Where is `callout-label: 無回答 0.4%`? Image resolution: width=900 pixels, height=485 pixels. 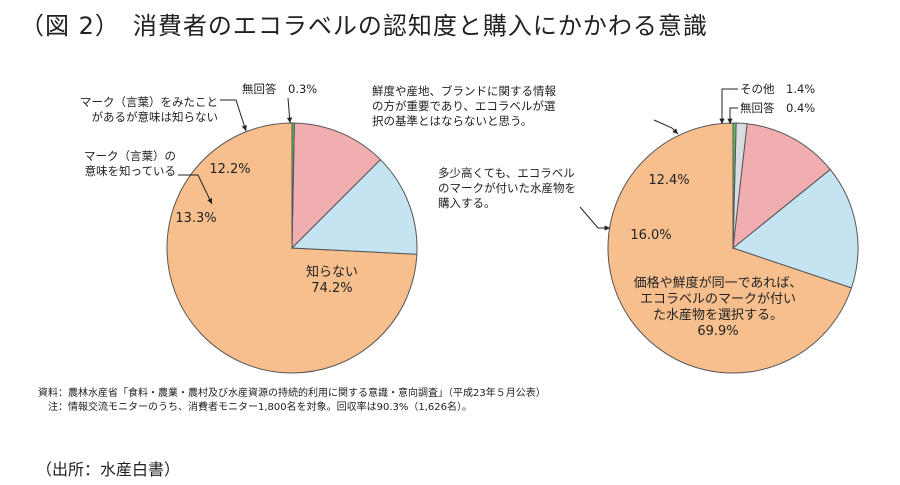 callout-label: 無回答 0.4% is located at coordinates (777, 108).